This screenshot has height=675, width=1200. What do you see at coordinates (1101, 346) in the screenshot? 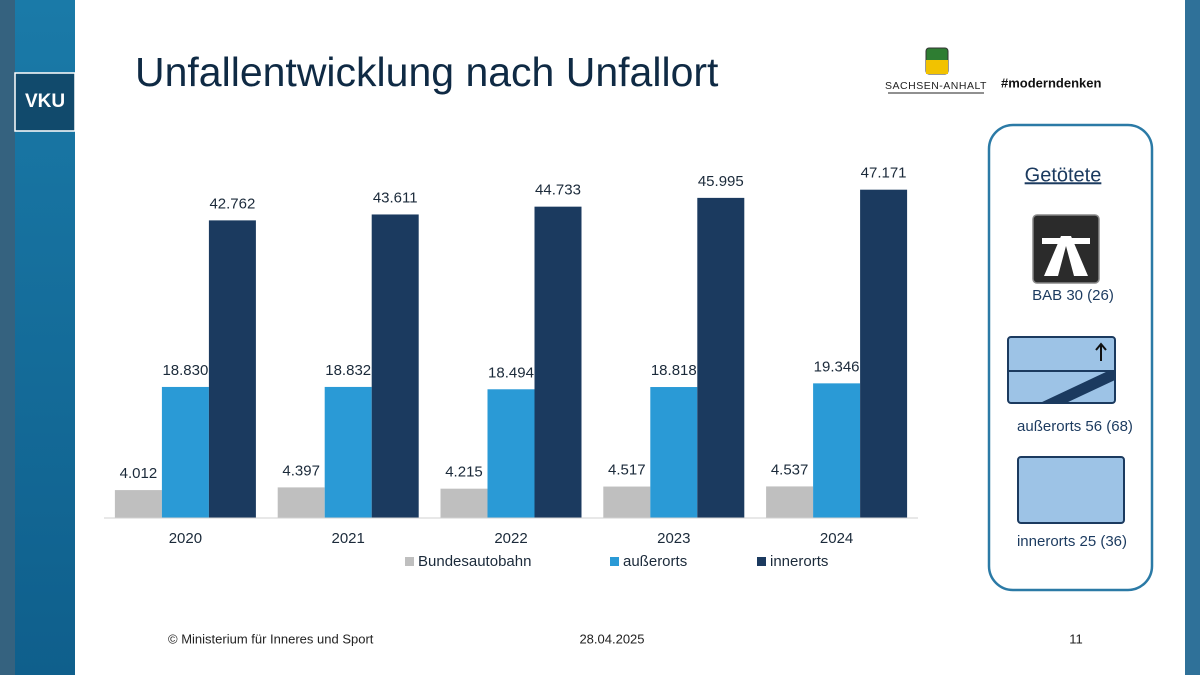
I see `sign-arrow-head` at bounding box center [1101, 346].